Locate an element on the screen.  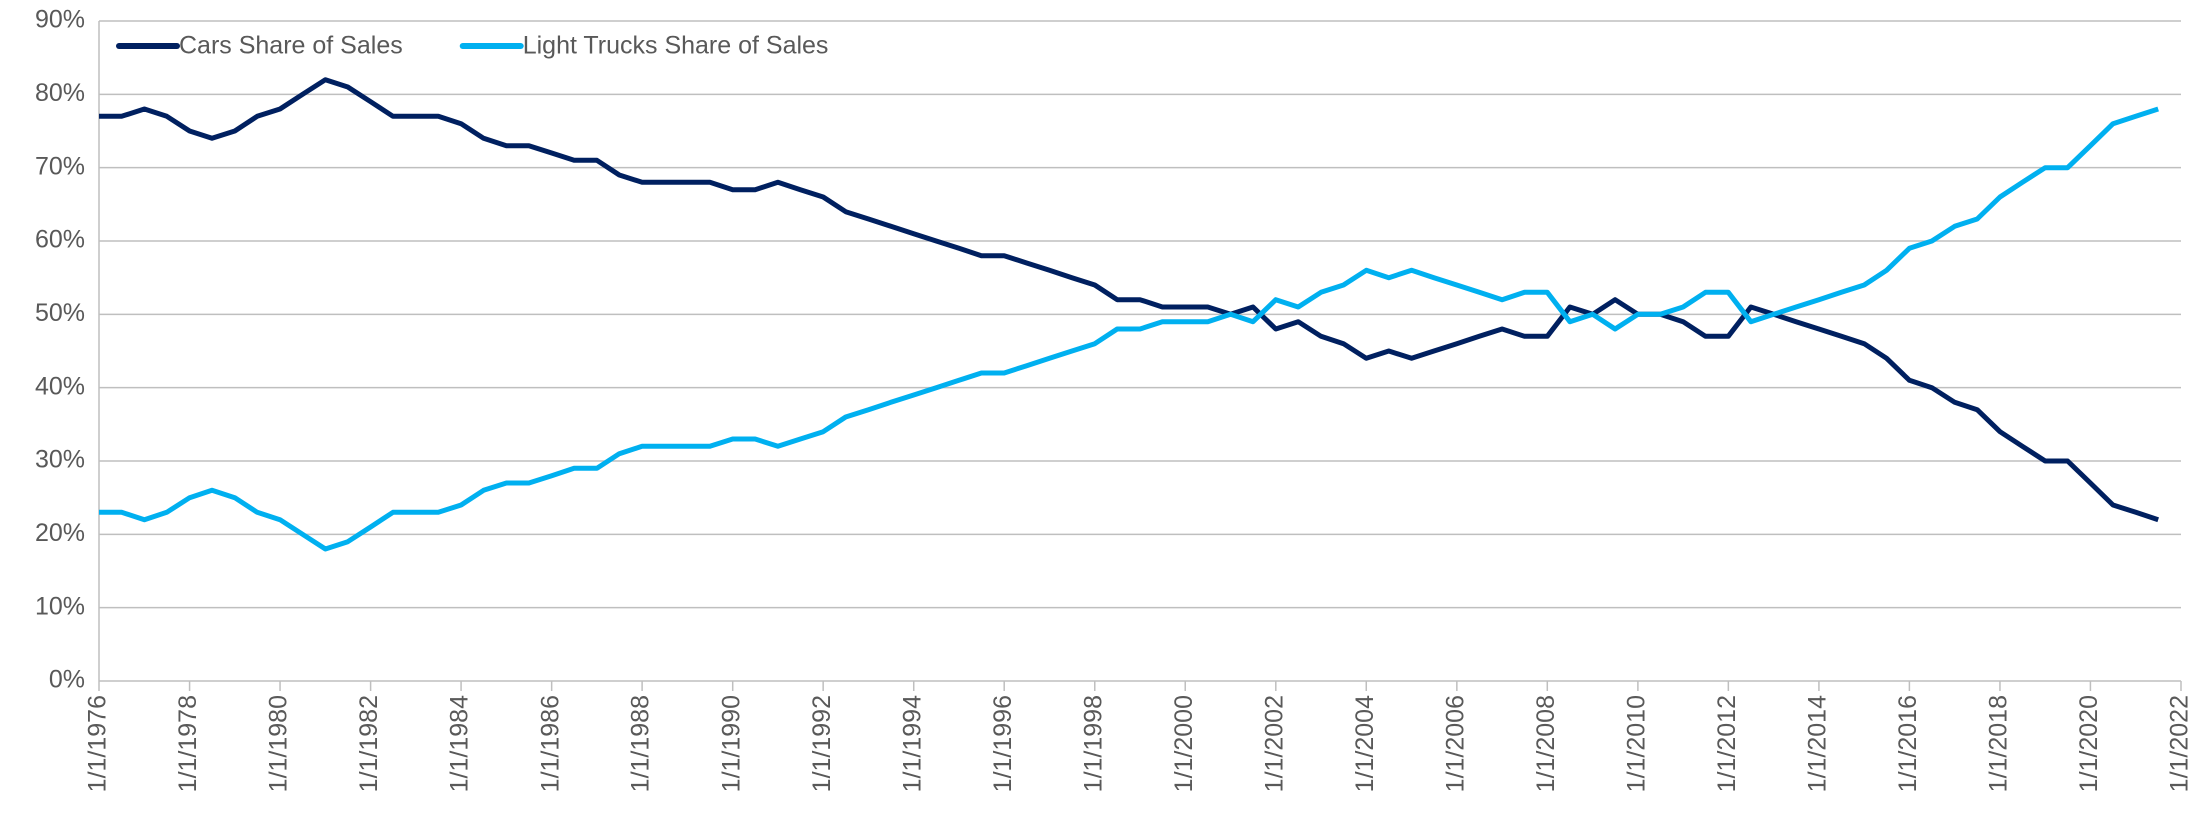
y-tick-label: 70% is located at coordinates (60, 166).